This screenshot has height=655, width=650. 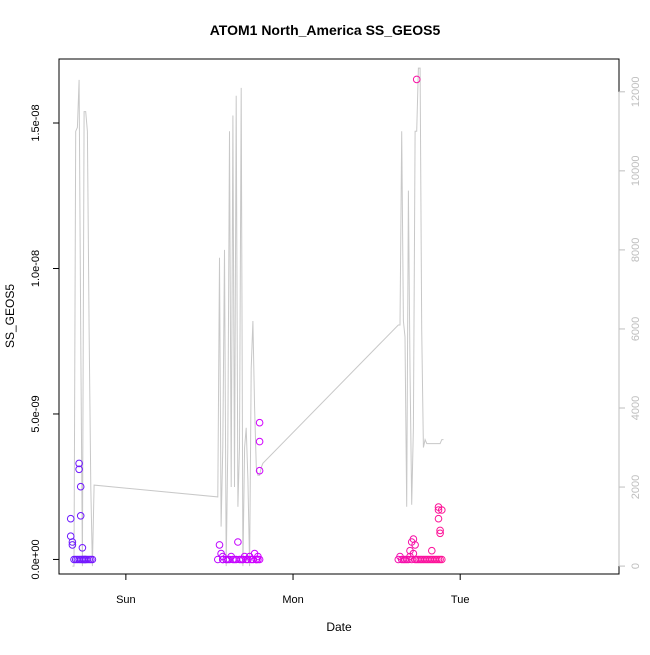 I want to click on y2-tick-label: 8000, so click(x=636, y=250).